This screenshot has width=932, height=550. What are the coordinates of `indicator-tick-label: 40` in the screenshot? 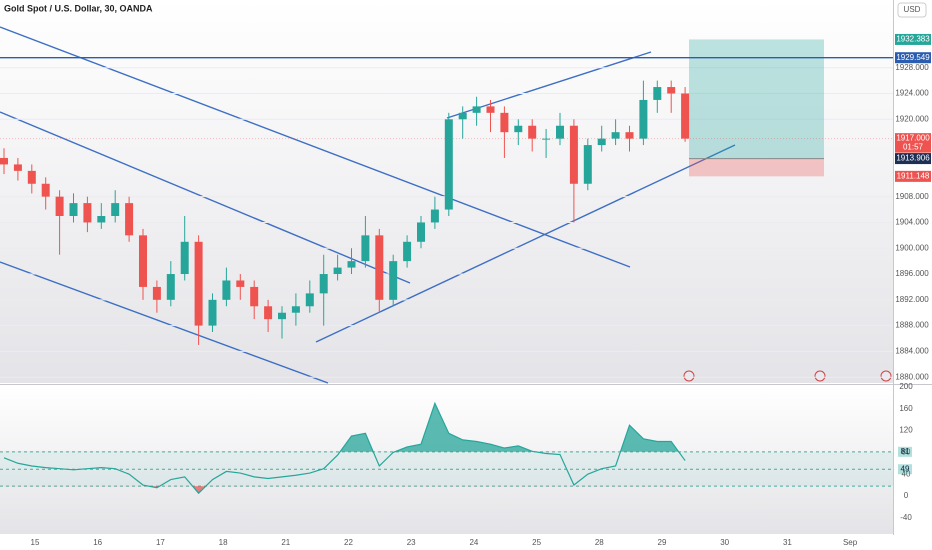 It's located at (906, 473).